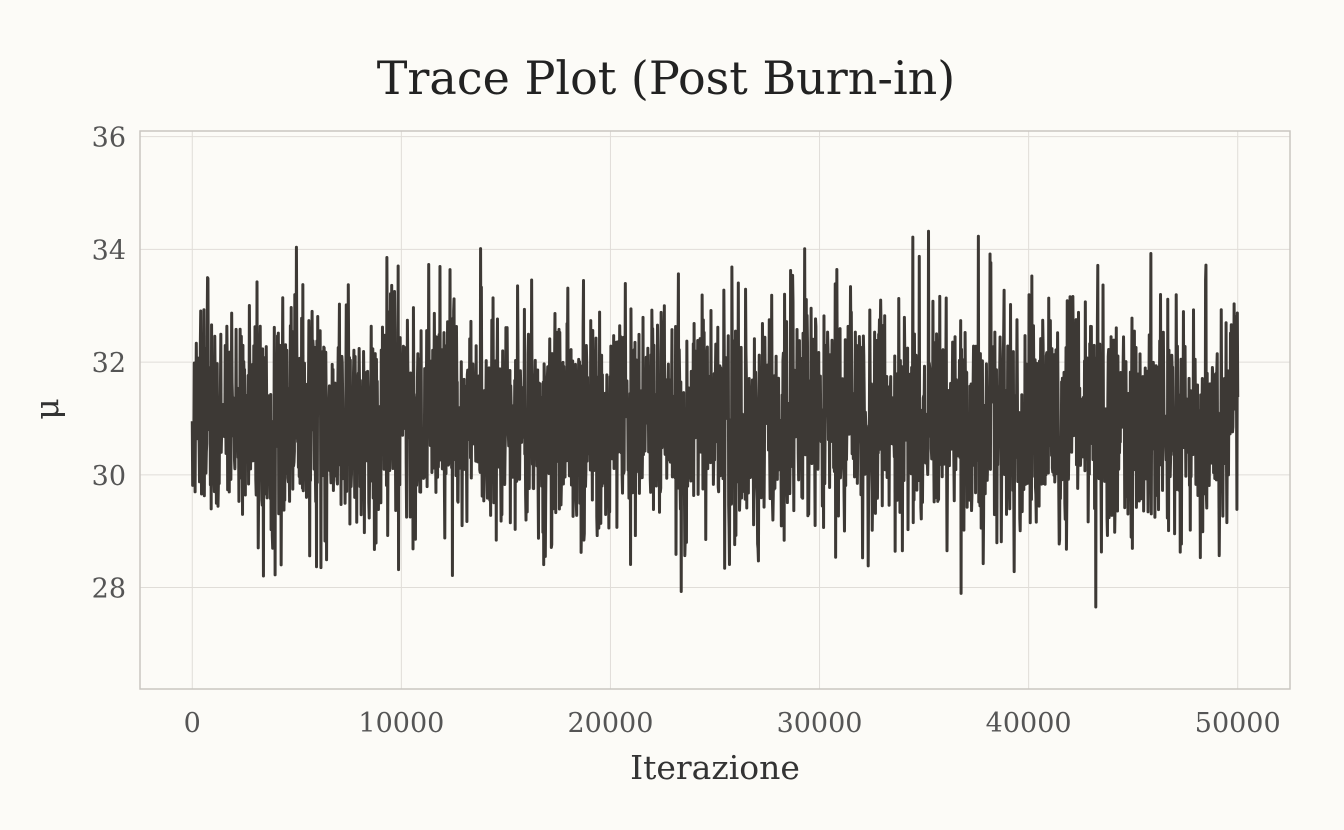 Image resolution: width=1344 pixels, height=830 pixels. I want to click on x-axis-label: Iterazione, so click(715, 767).